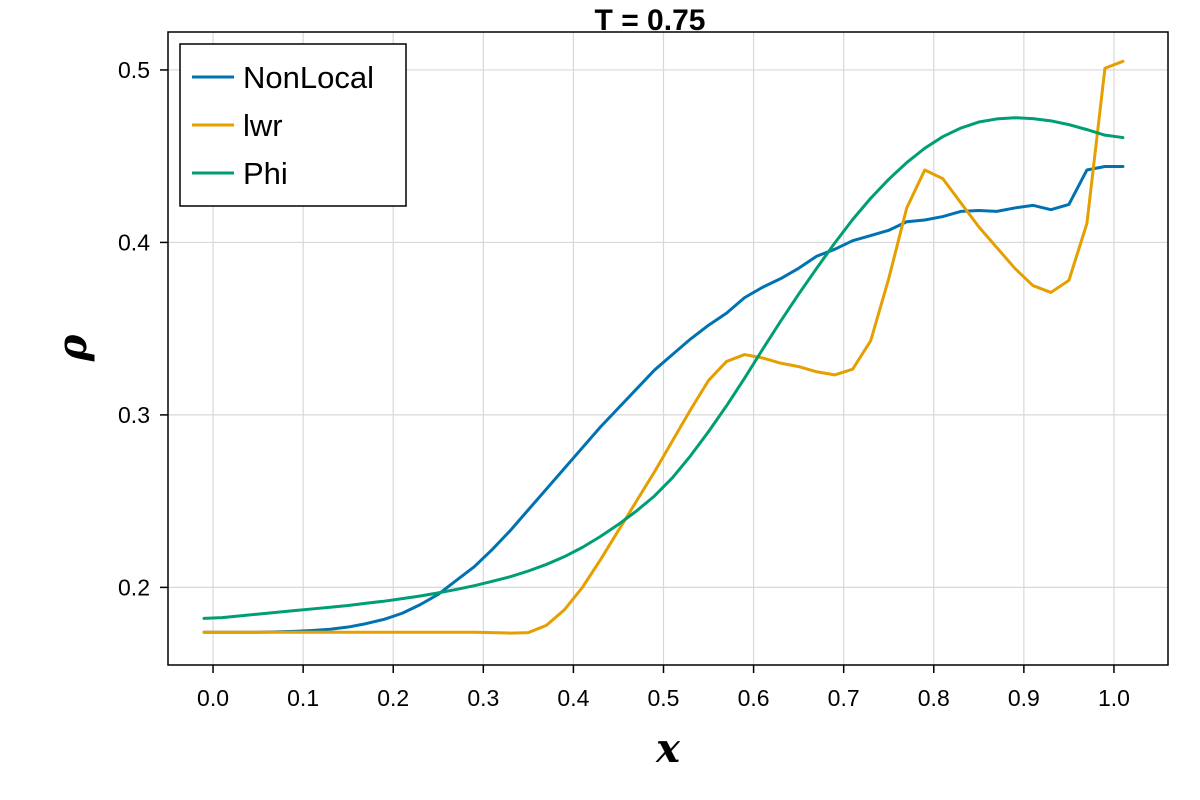 This screenshot has width=1200, height=800. What do you see at coordinates (72, 348) in the screenshot?
I see `y-axis-label: ρ` at bounding box center [72, 348].